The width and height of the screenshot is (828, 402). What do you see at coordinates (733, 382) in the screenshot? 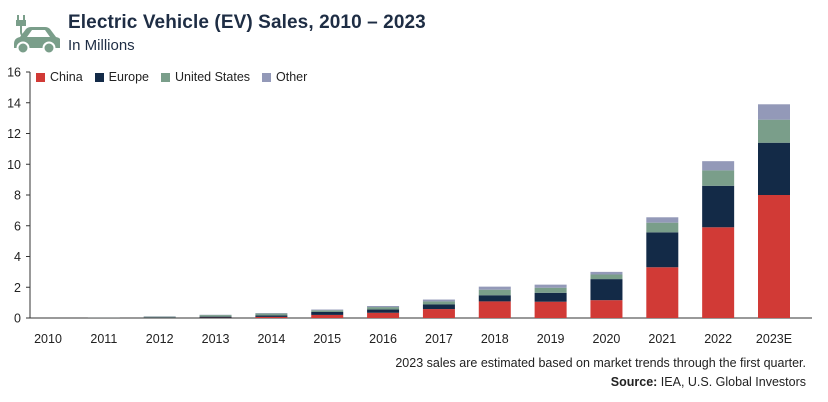
I see `source-text: IEA, U.S. Global Investors` at bounding box center [733, 382].